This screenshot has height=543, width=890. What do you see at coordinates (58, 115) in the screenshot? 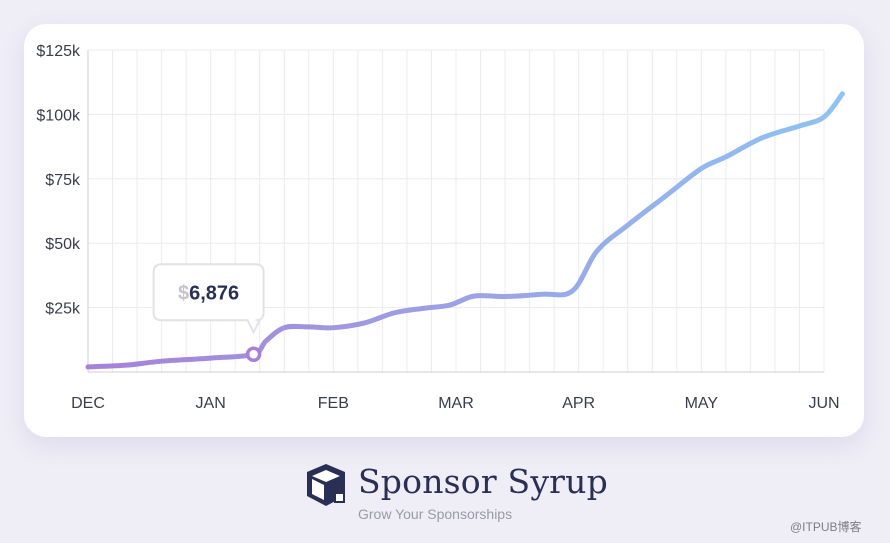
I see `y-tick-label: $100k` at bounding box center [58, 115].